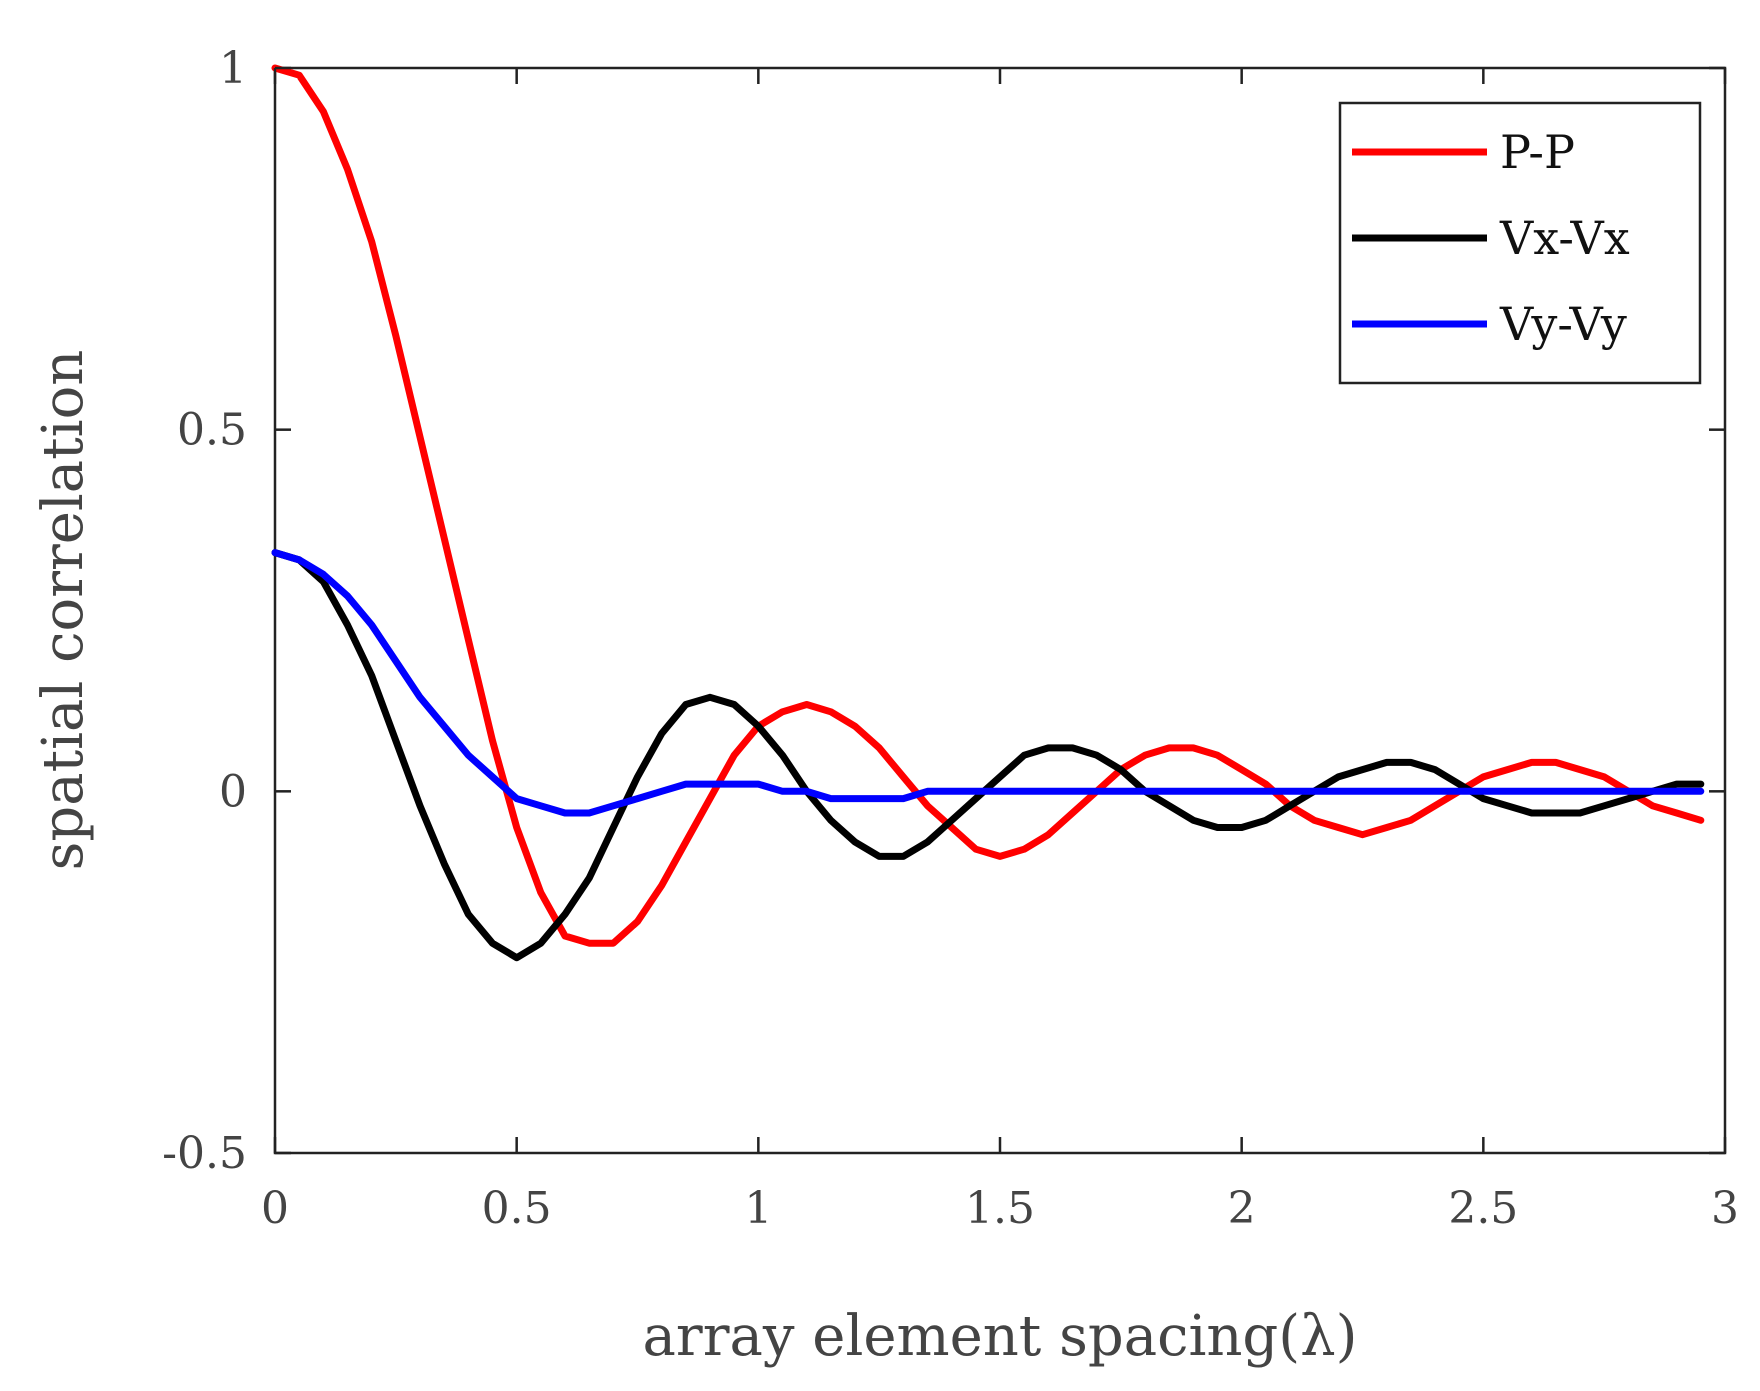  I want to click on y-tick-label: 1, so click(233, 68).